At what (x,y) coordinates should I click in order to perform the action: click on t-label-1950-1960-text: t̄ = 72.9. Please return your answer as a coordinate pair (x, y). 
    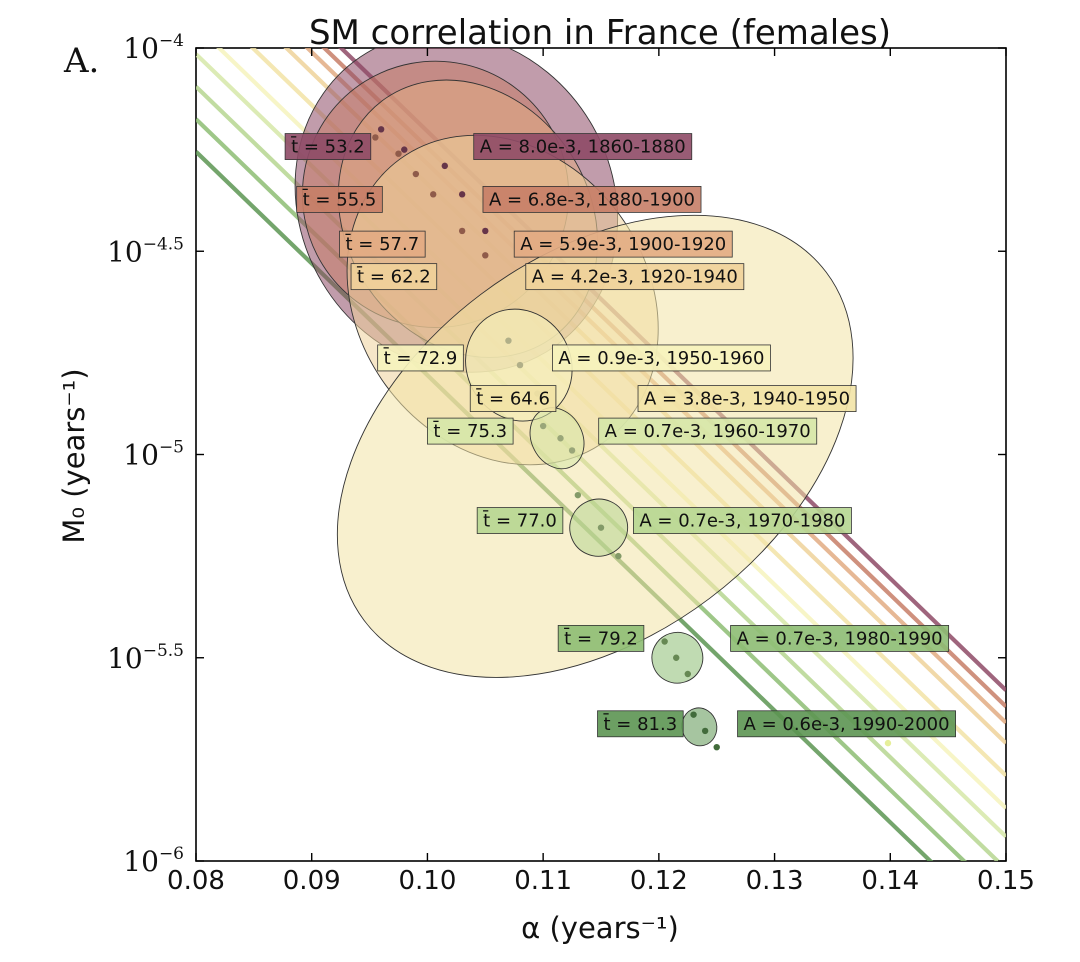
    Looking at the image, I should click on (420, 358).